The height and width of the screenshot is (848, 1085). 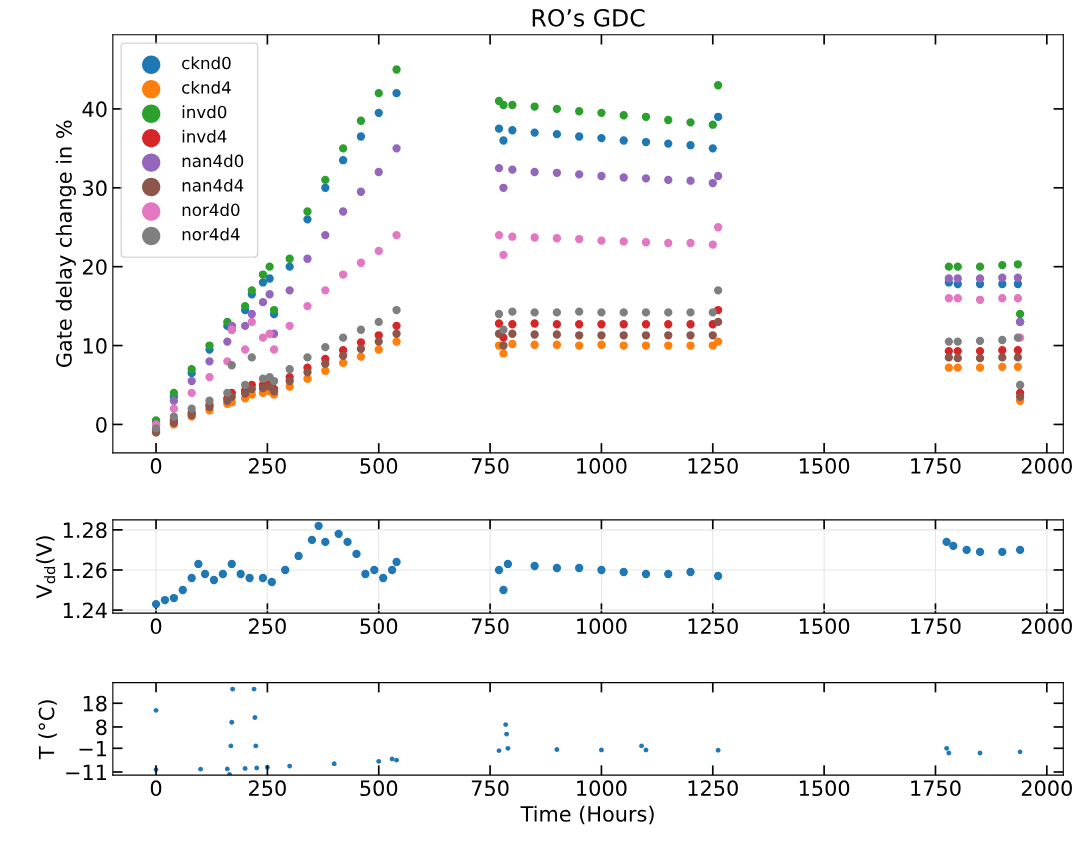 What do you see at coordinates (206, 87) in the screenshot?
I see `legend-label: cknd4` at bounding box center [206, 87].